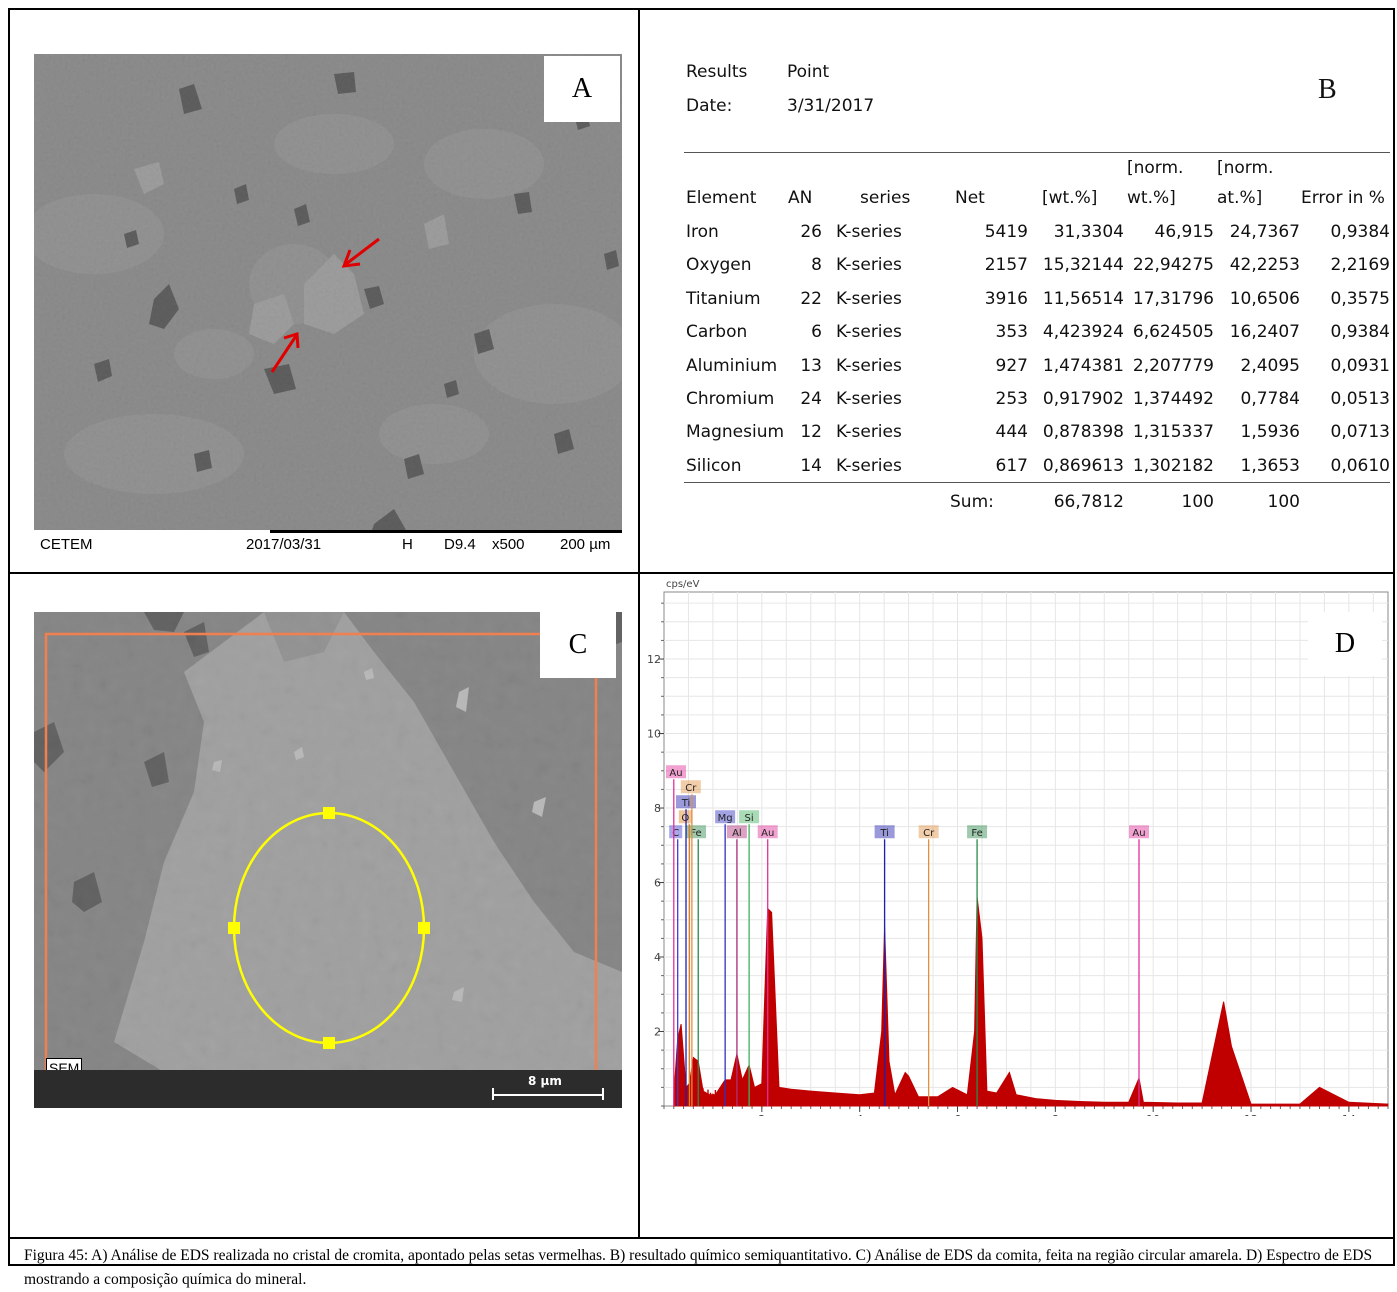 The image size is (1397, 1292). Describe the element at coordinates (717, 332) in the screenshot. I see `cell-element: Carbon` at that location.